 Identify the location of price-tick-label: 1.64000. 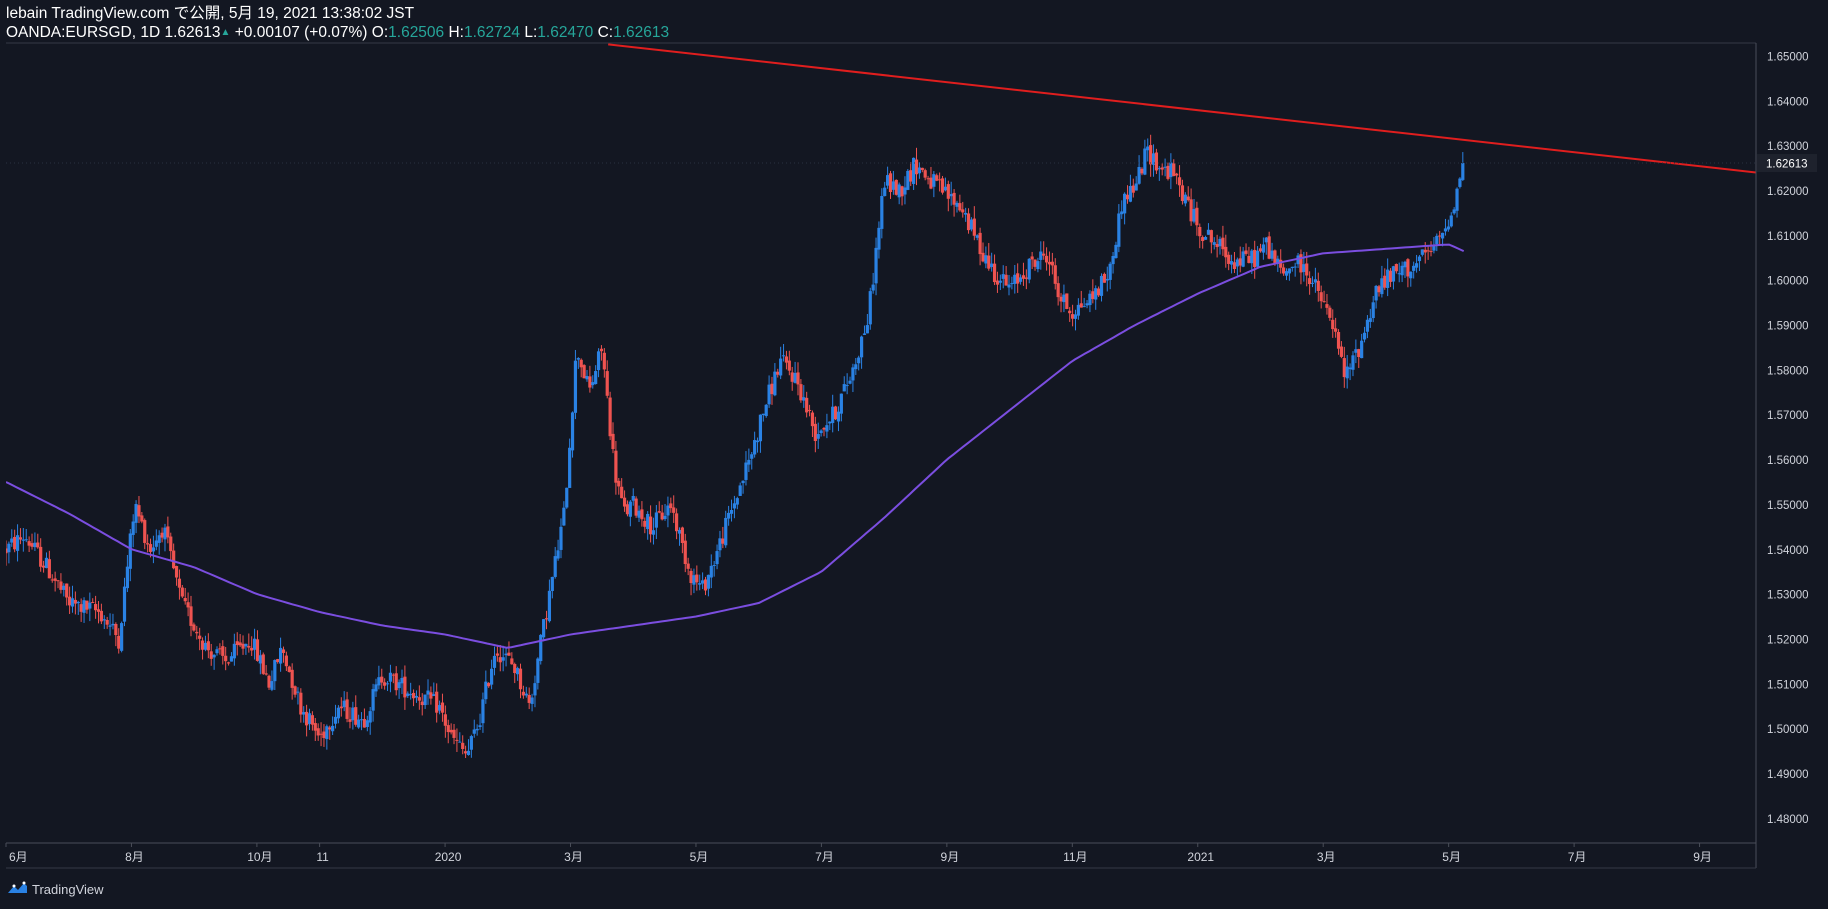
(1788, 102).